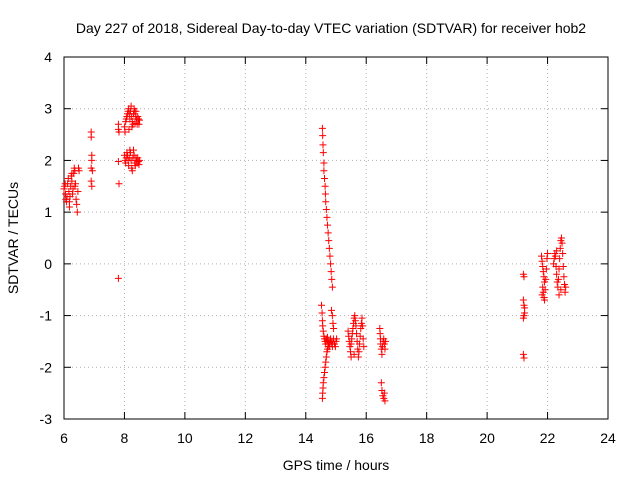 This screenshot has height=480, width=640. I want to click on x-tick-label: 14, so click(306, 438).